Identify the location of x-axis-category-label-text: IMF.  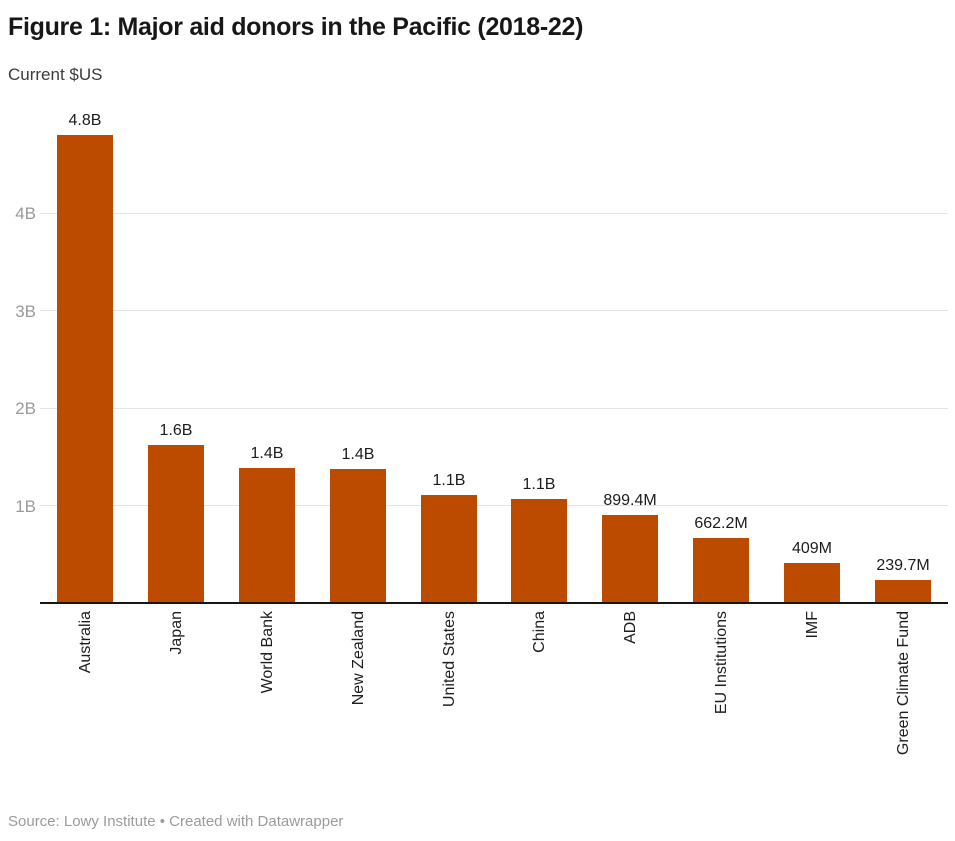
(812, 625).